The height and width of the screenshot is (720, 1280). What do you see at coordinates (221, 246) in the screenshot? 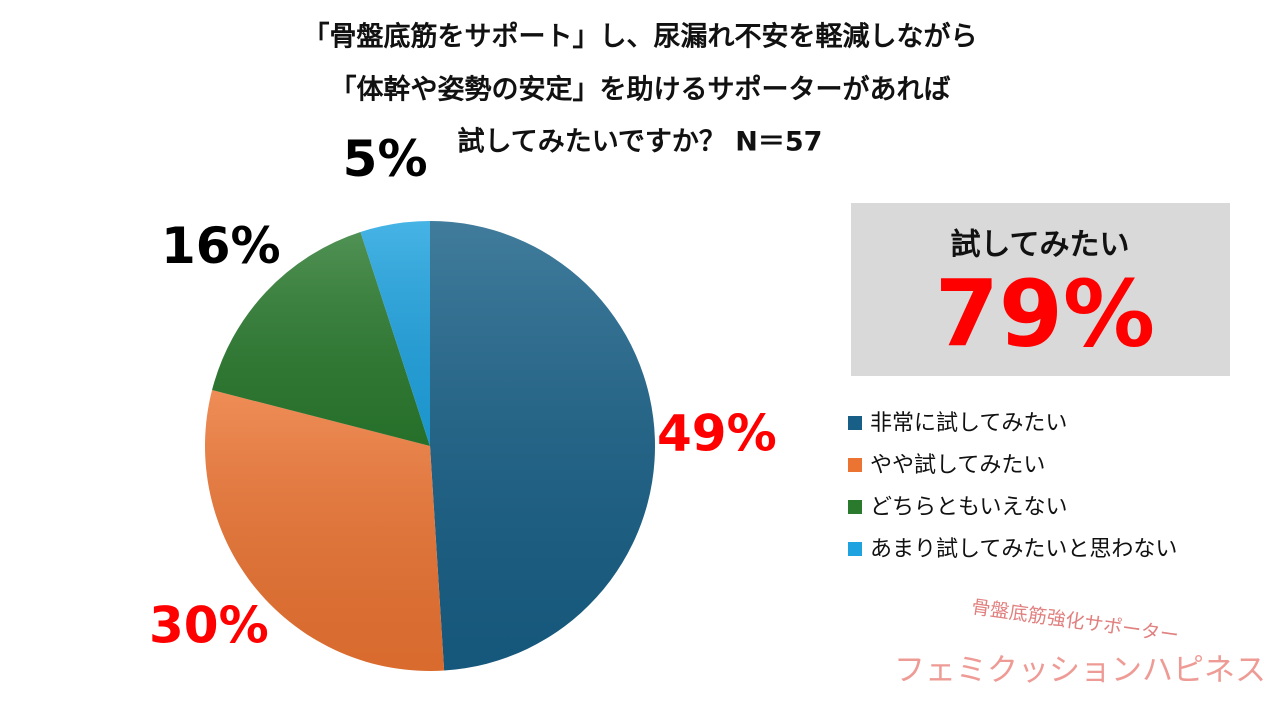
I see `data-label: 16%` at bounding box center [221, 246].